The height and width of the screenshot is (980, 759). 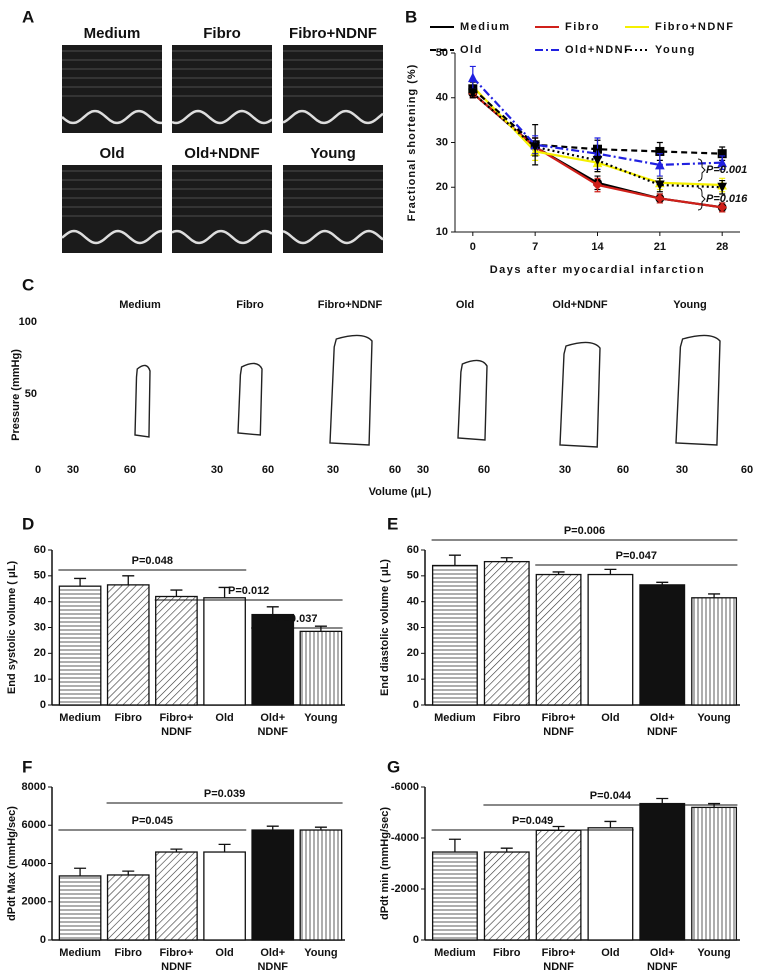 I want to click on y-axis-label: dPdt Max (mmHg/sec), so click(x=12, y=863).